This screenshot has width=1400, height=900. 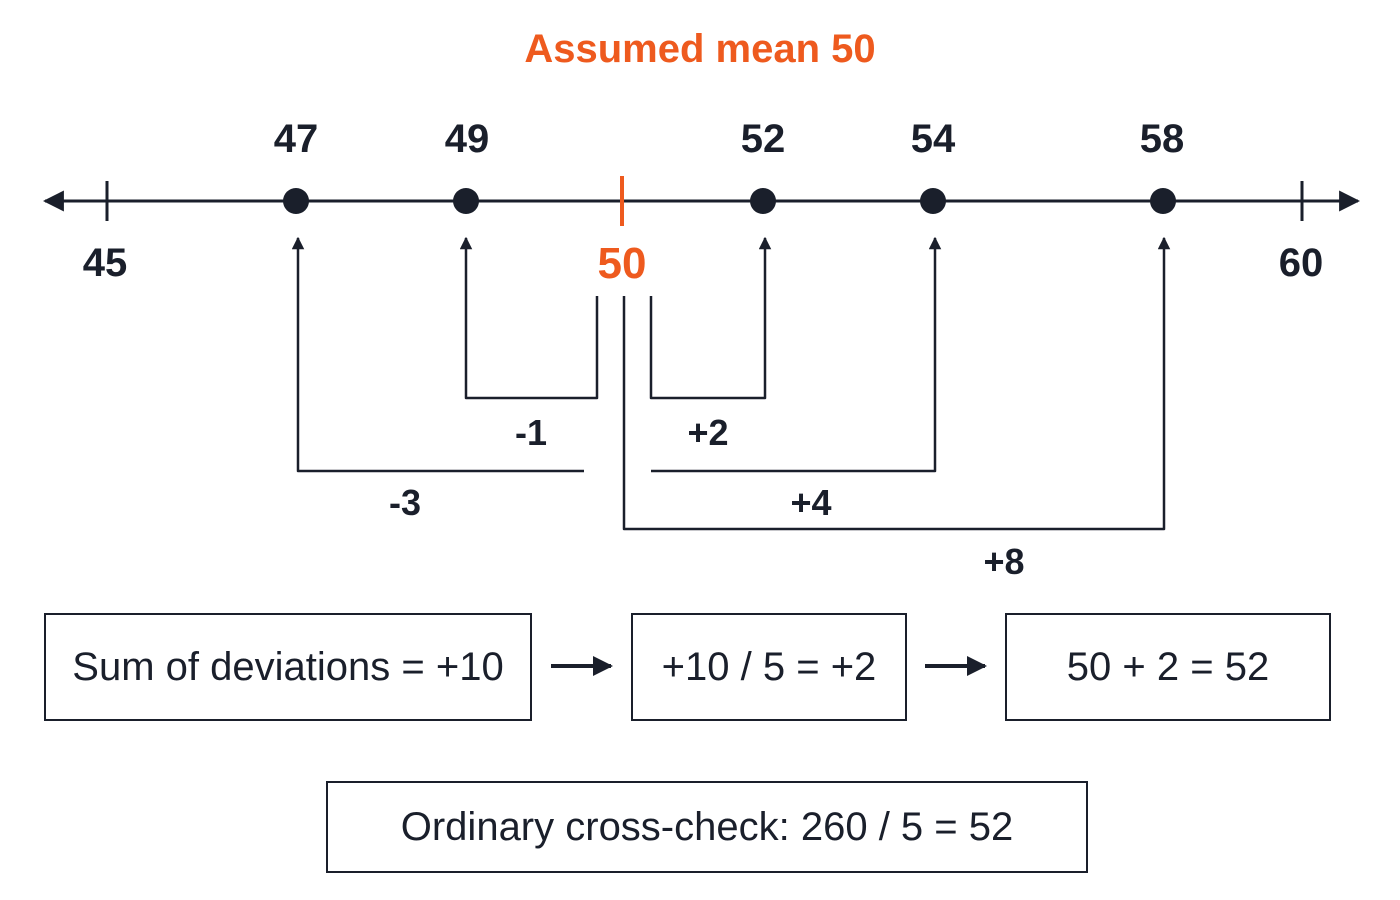 I want to click on result-box: 50 + 2 = 52, so click(x=1168, y=667).